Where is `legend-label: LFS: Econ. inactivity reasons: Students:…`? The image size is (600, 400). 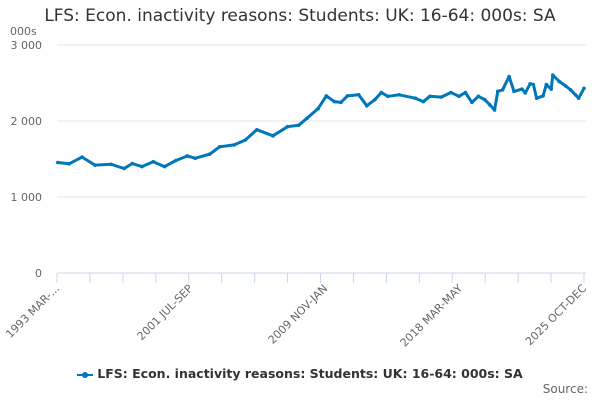 legend-label: LFS: Econ. inactivity reasons: Students:… is located at coordinates (310, 373).